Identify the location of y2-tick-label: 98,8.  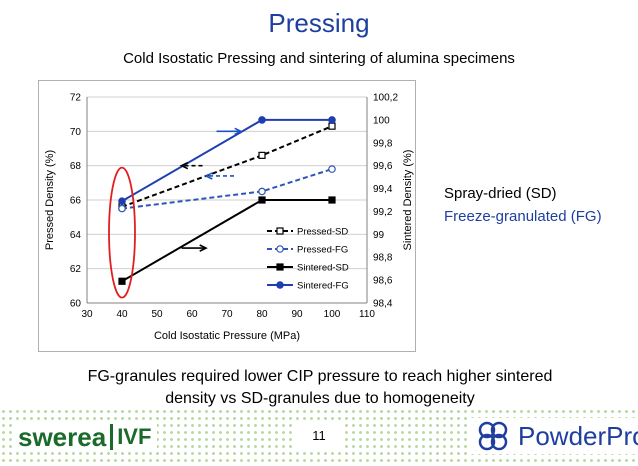
(383, 258).